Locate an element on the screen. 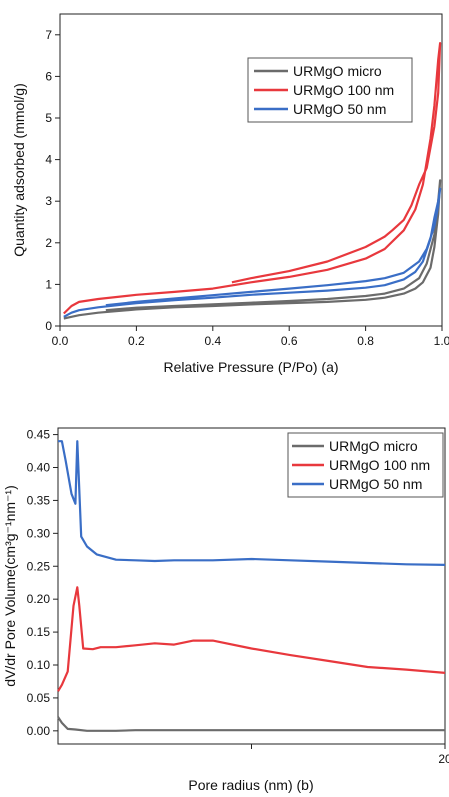 This screenshot has width=449, height=797. chart-a-y-tick-label: 0 is located at coordinates (48, 326).